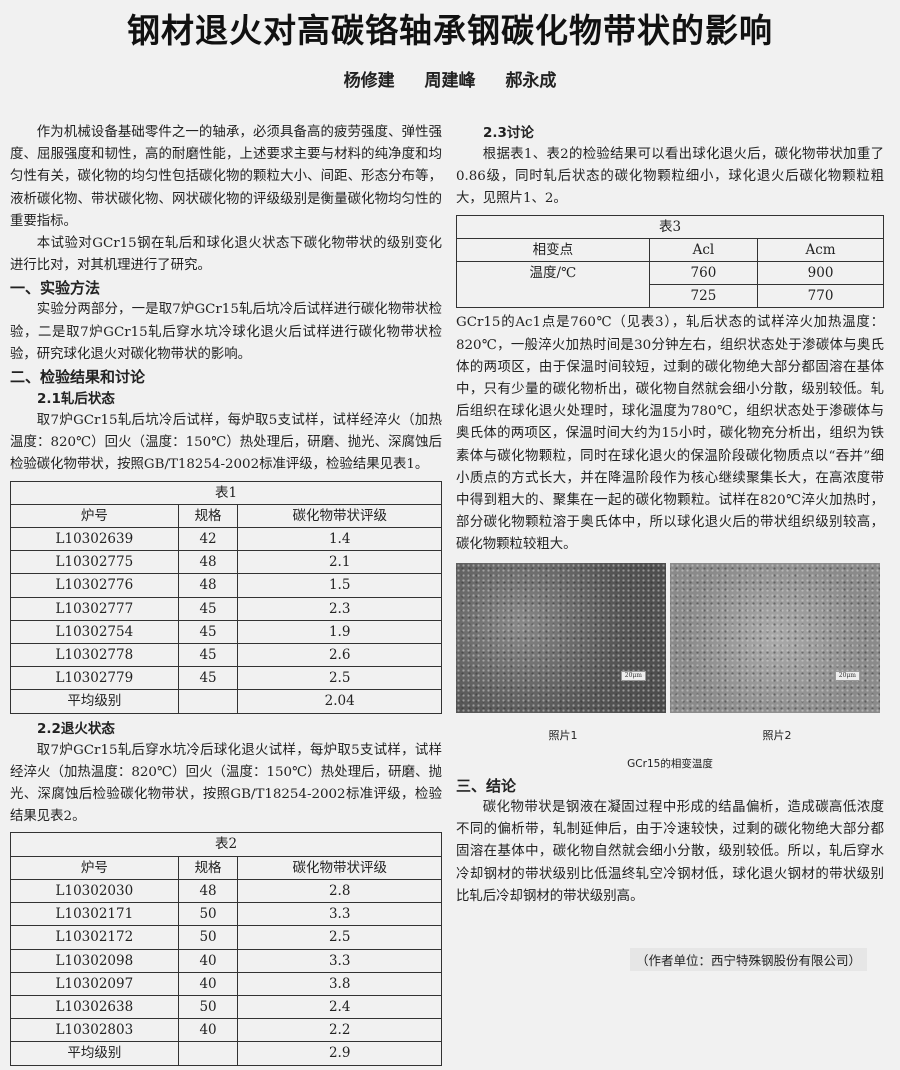 Image resolution: width=900 pixels, height=1070 pixels. Describe the element at coordinates (94, 1030) in the screenshot. I see `cell: L10302803` at that location.